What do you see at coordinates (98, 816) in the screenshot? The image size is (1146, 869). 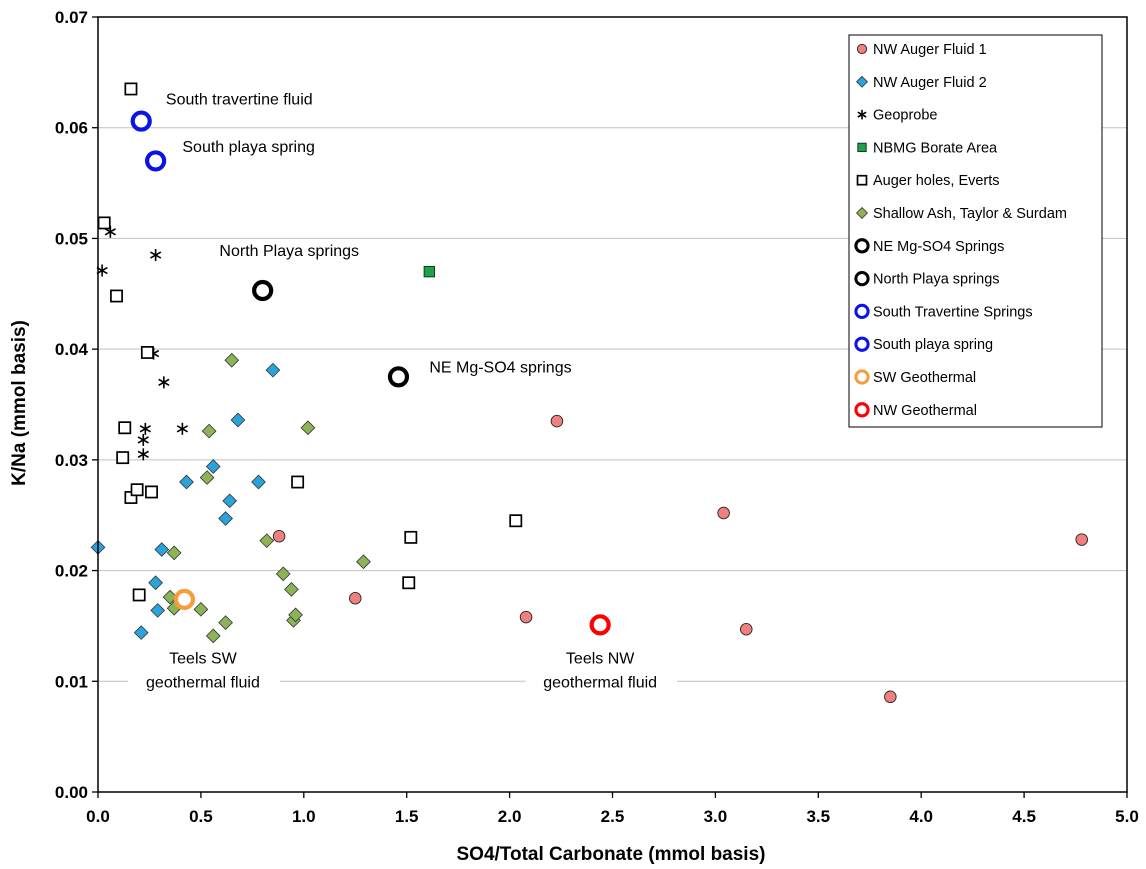 I see `x-tick-label: 0.0` at bounding box center [98, 816].